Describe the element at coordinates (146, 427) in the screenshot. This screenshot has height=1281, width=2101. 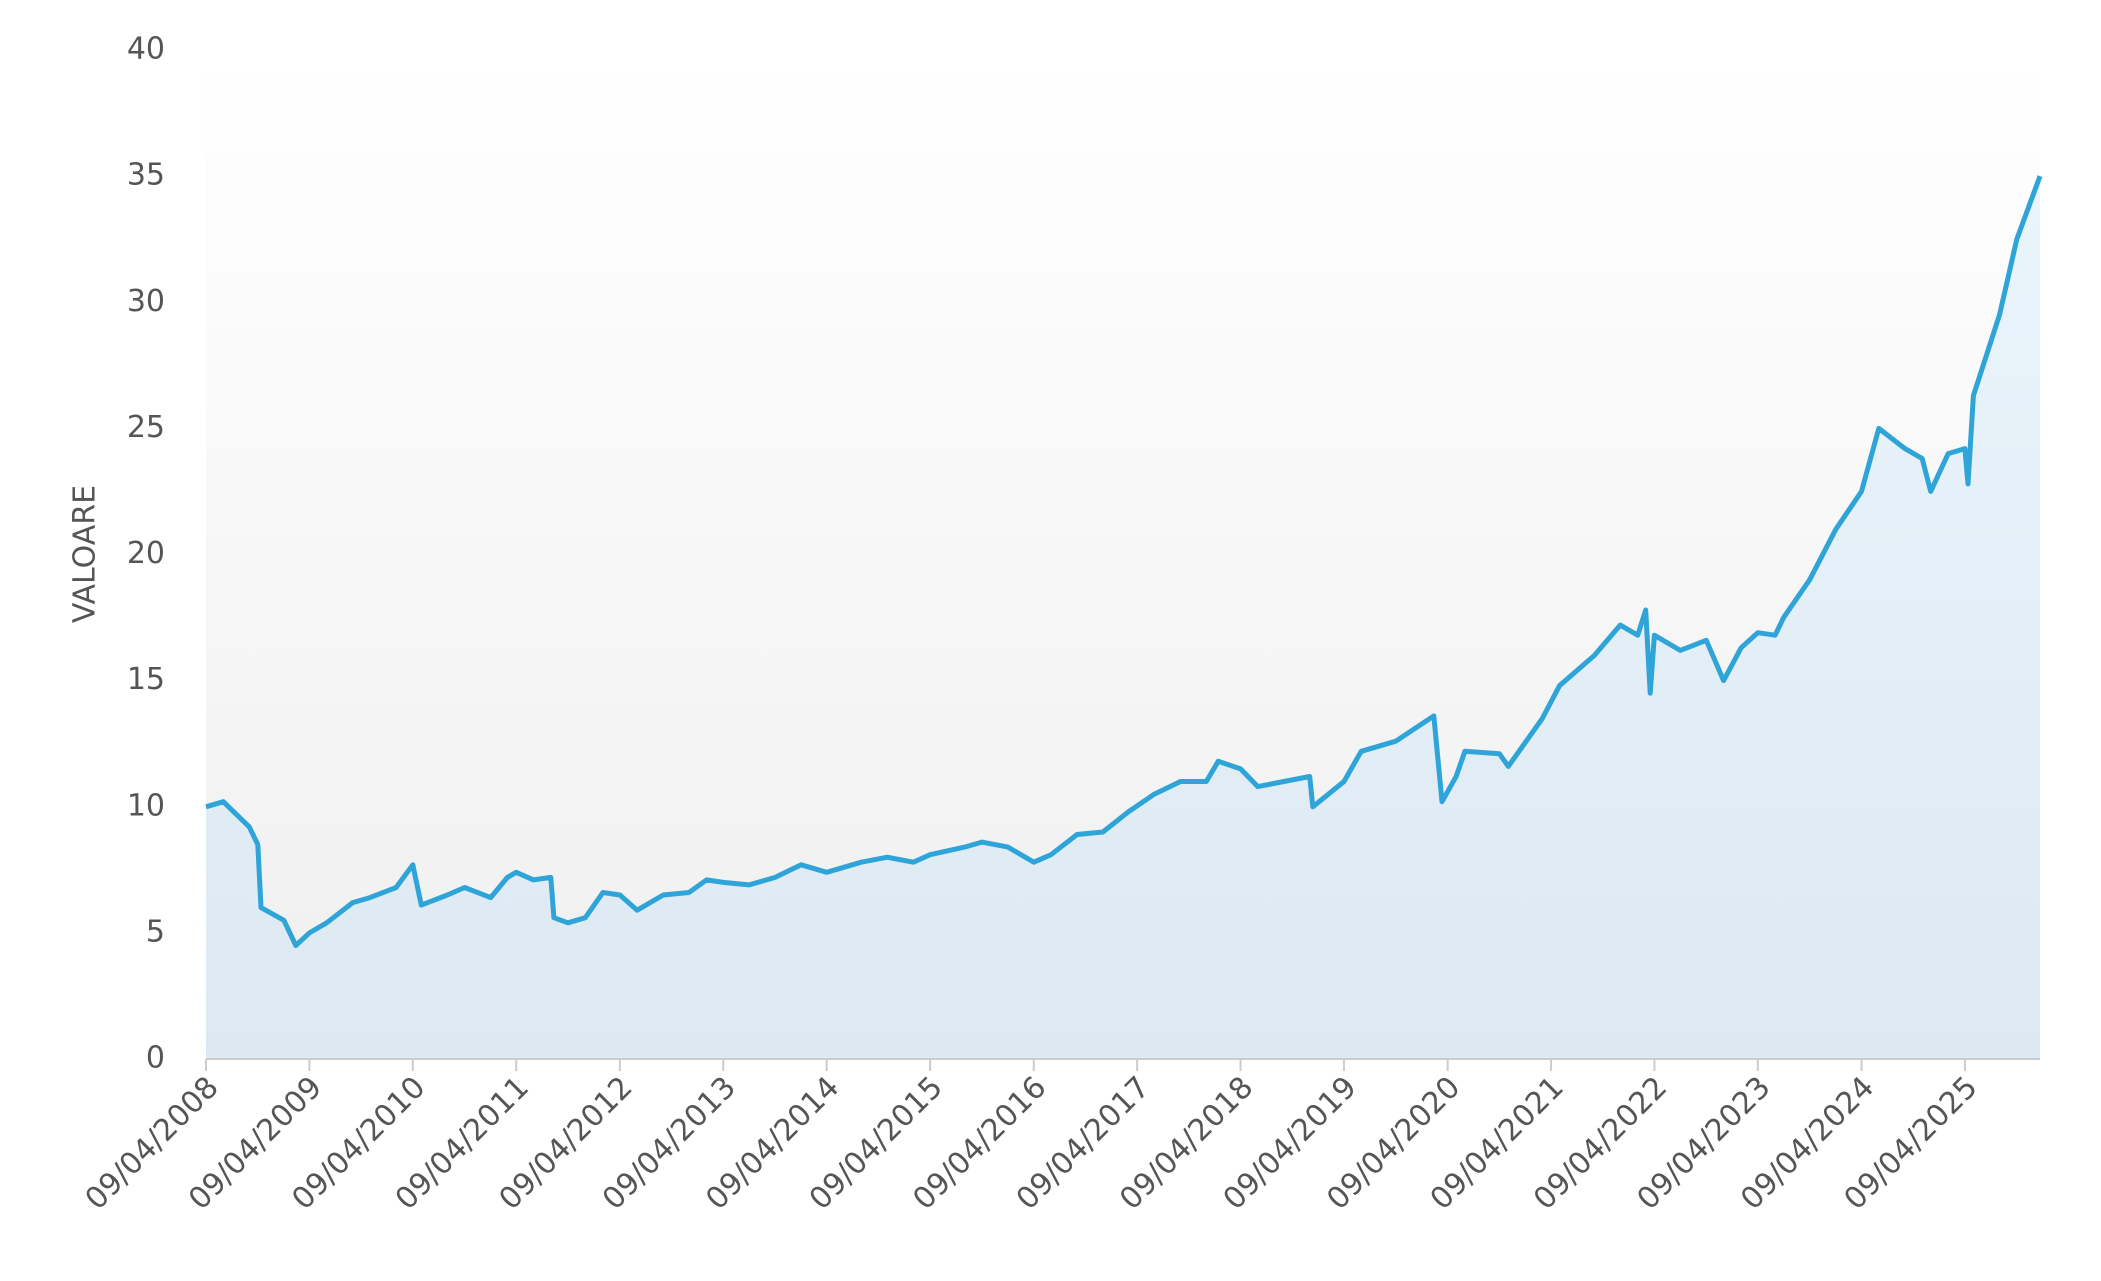
I see `y-tick-label: 25` at that location.